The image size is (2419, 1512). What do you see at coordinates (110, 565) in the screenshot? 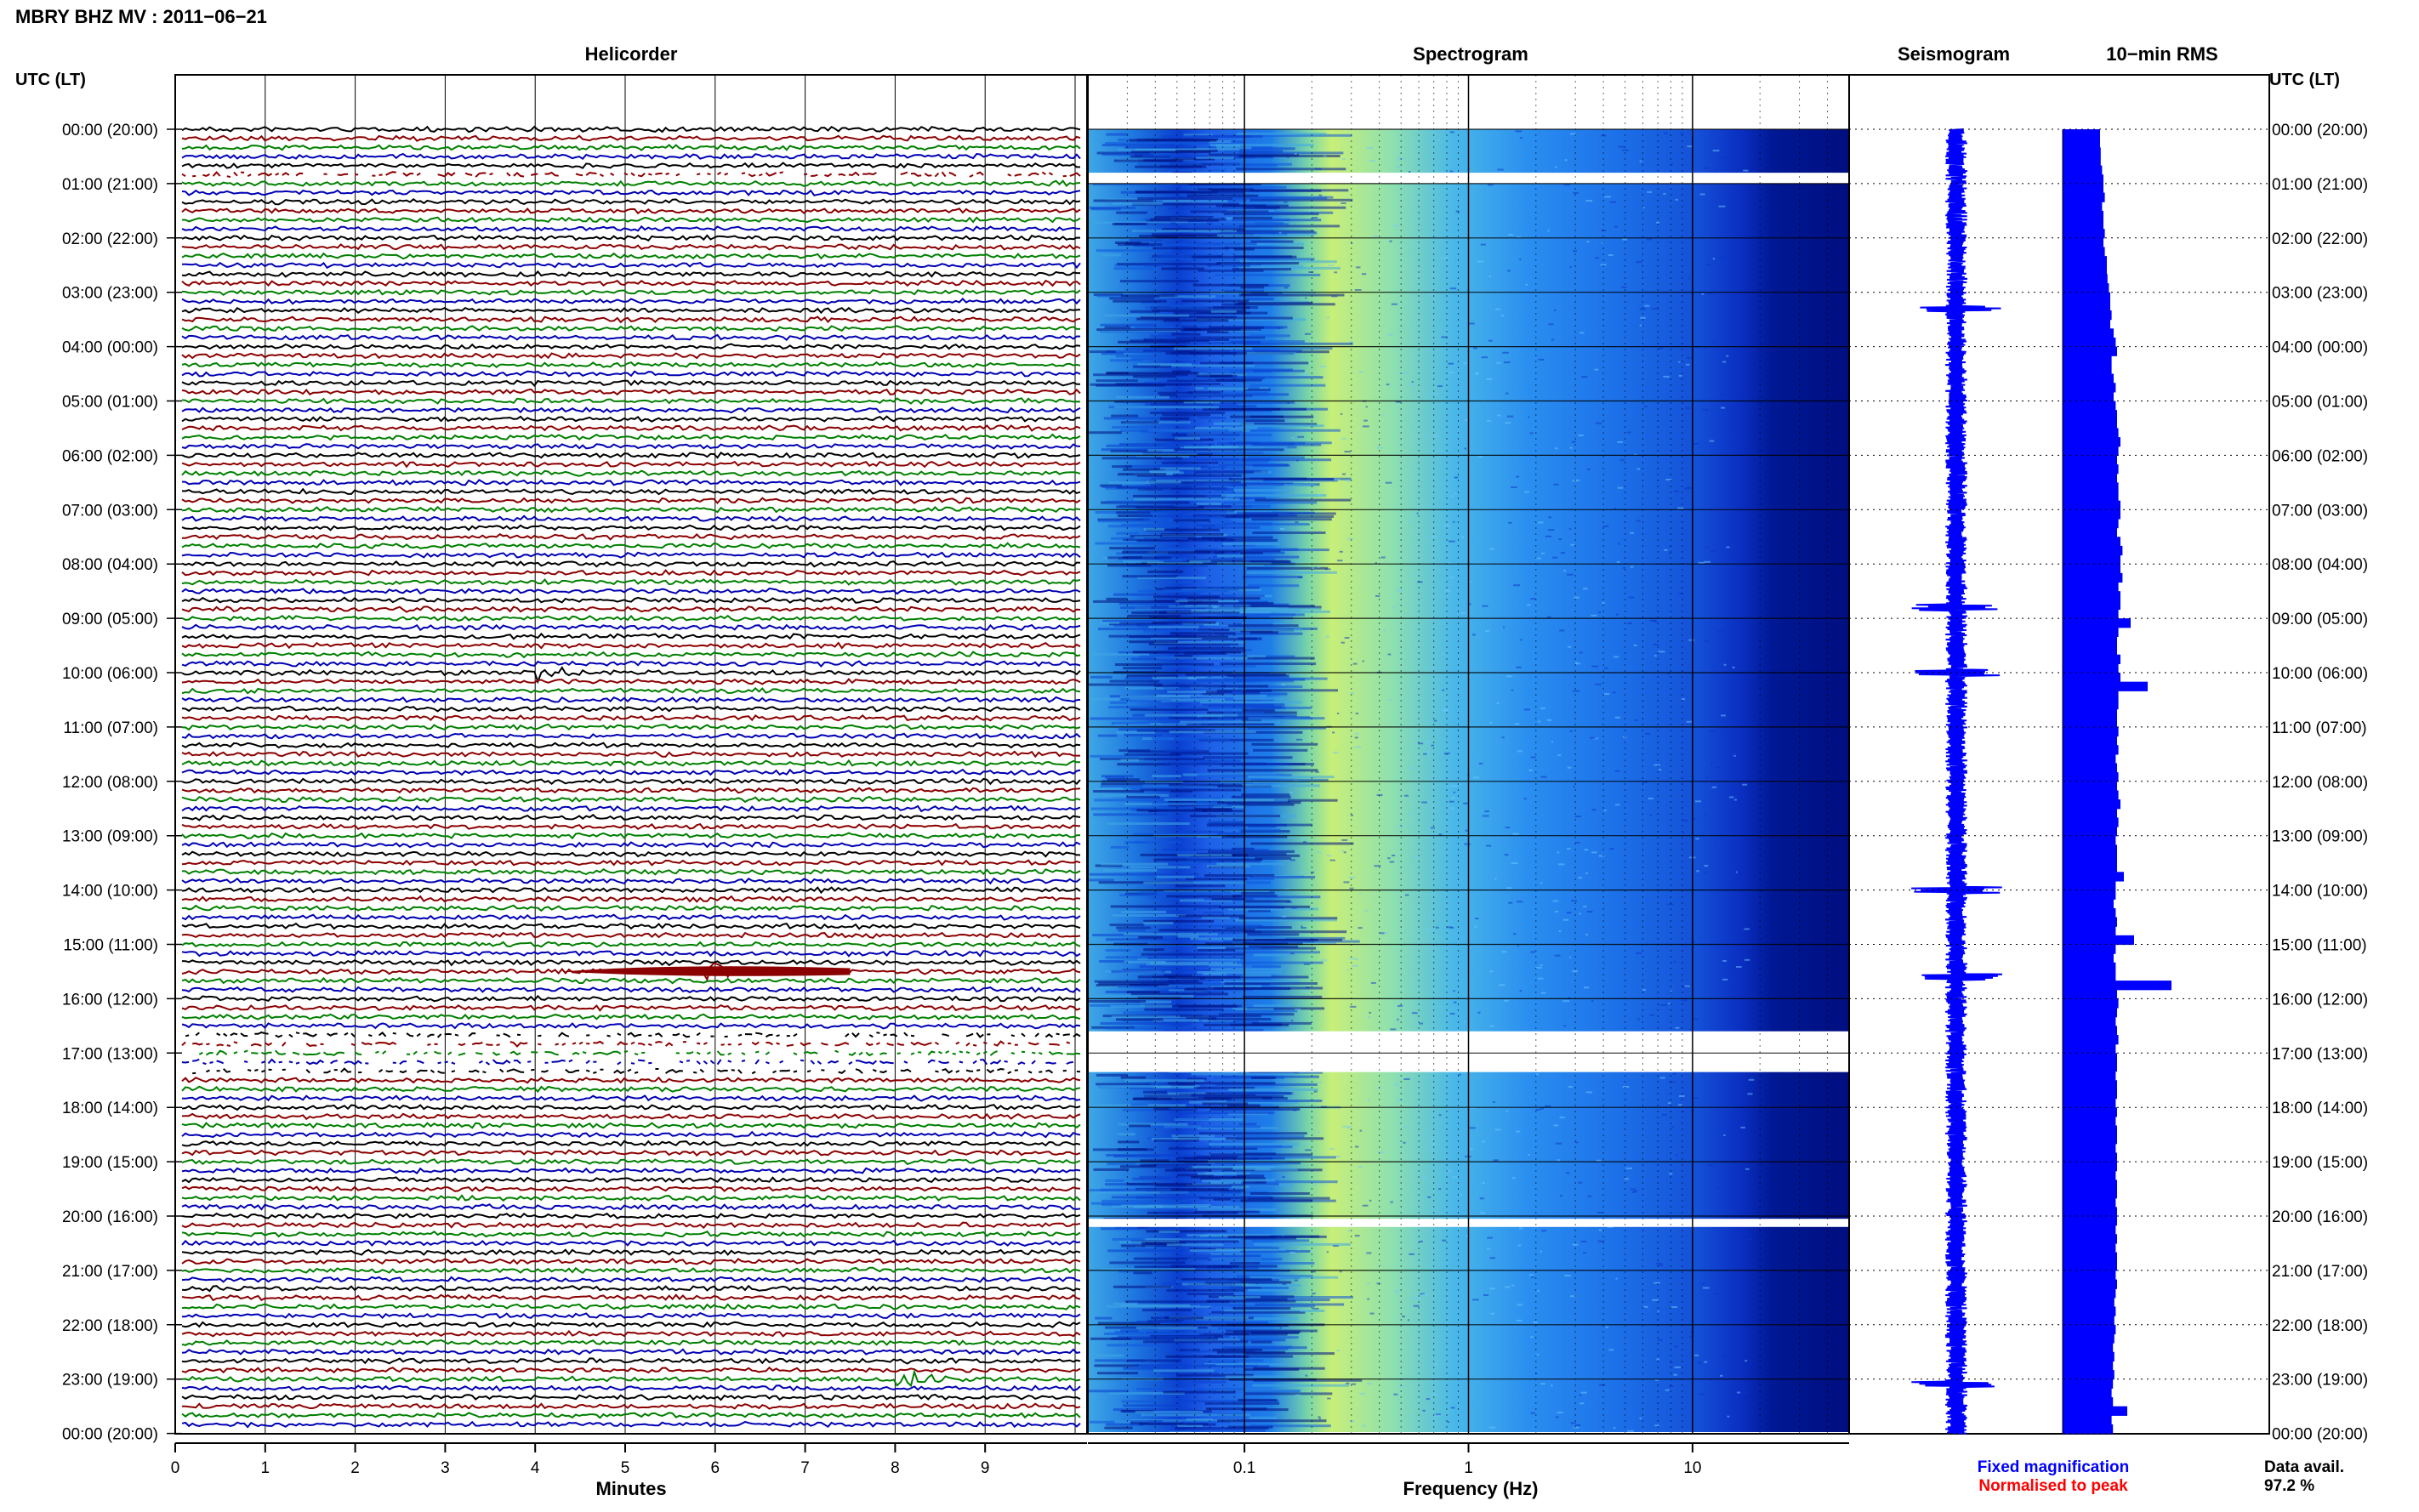
I see `hour-label-left: 08:00 (04:00)` at bounding box center [110, 565].